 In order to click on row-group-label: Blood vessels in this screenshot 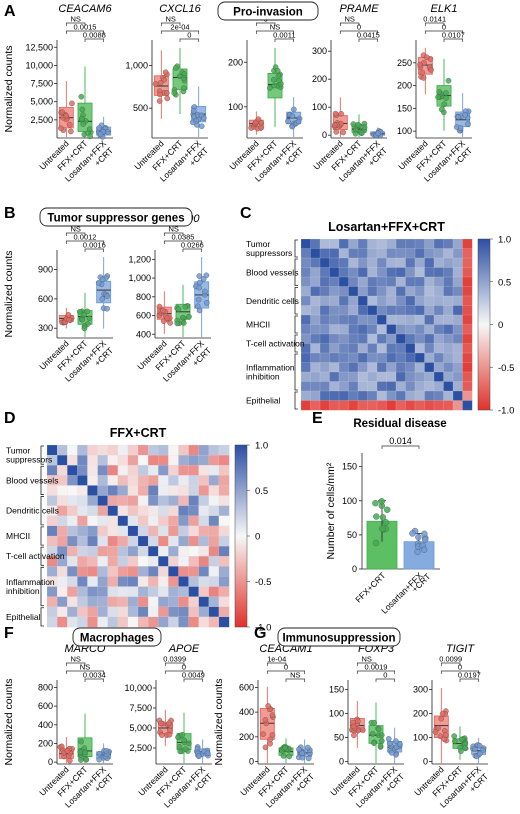, I will do `click(272, 272)`.